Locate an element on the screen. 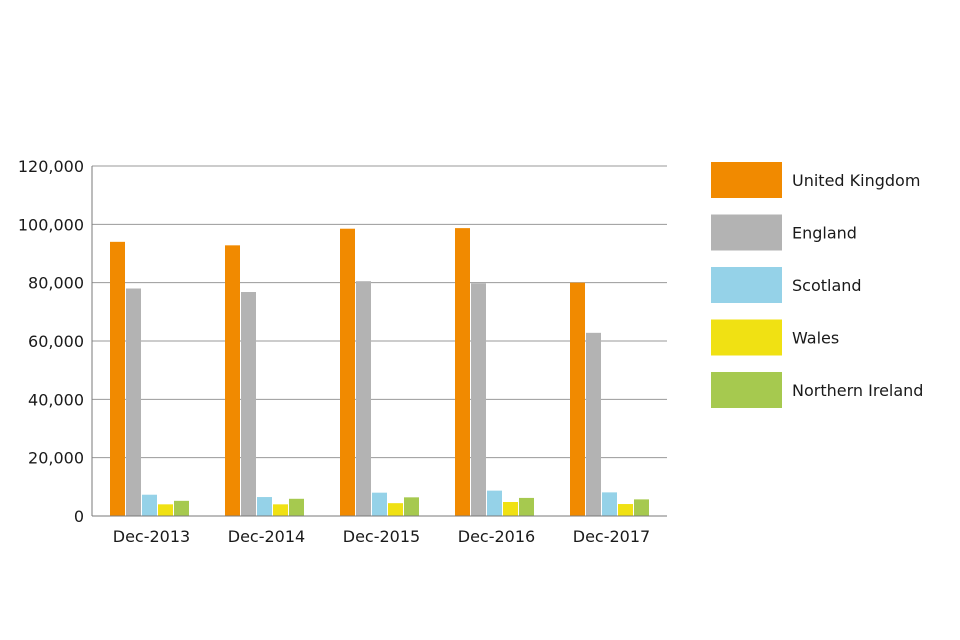  bar-scotland-dec-2016 is located at coordinates (494, 503).